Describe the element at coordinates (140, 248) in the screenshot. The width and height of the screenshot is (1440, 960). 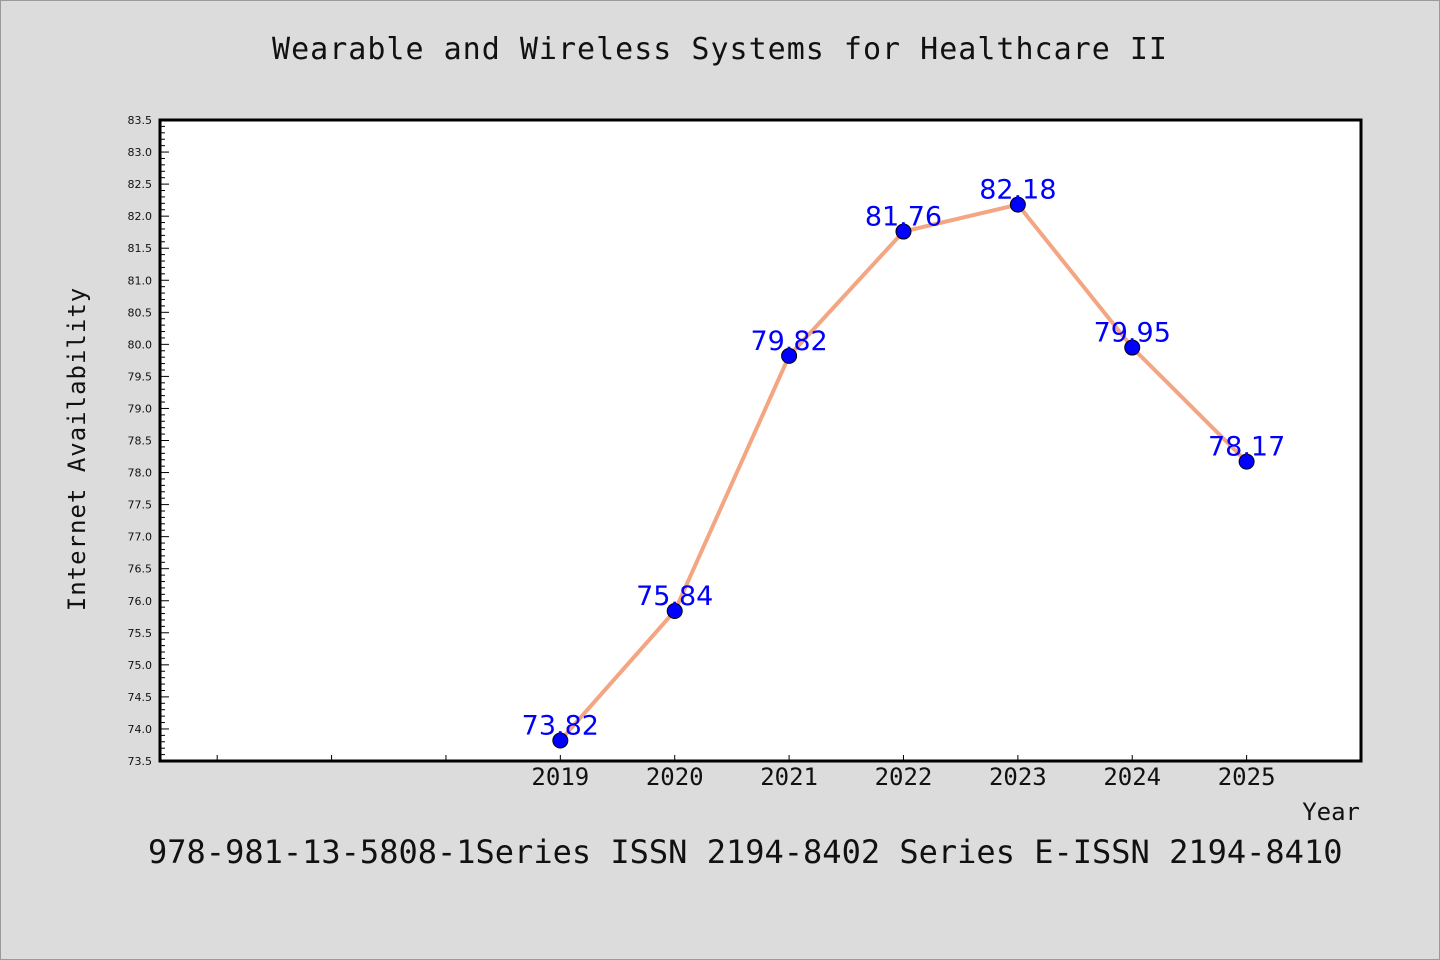
I see `y-tick-label: 81.5` at that location.